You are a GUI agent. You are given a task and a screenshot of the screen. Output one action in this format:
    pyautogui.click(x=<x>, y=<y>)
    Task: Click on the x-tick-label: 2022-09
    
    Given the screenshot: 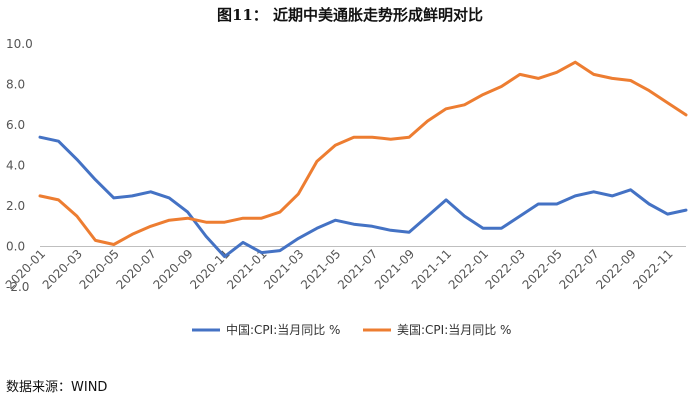 What is the action you would take?
    pyautogui.click(x=615, y=269)
    